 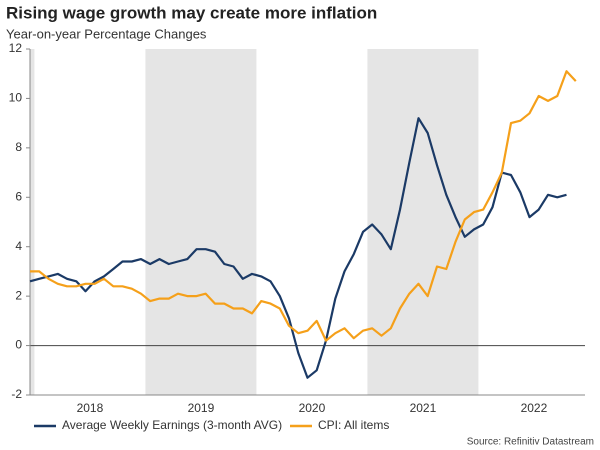 What do you see at coordinates (534, 408) in the screenshot?
I see `x-tick-label: 2022` at bounding box center [534, 408].